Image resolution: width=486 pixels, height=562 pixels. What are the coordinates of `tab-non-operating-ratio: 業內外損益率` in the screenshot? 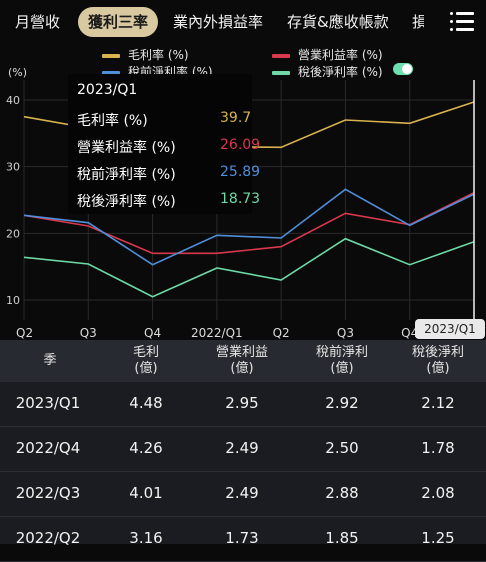 It's located at (218, 22).